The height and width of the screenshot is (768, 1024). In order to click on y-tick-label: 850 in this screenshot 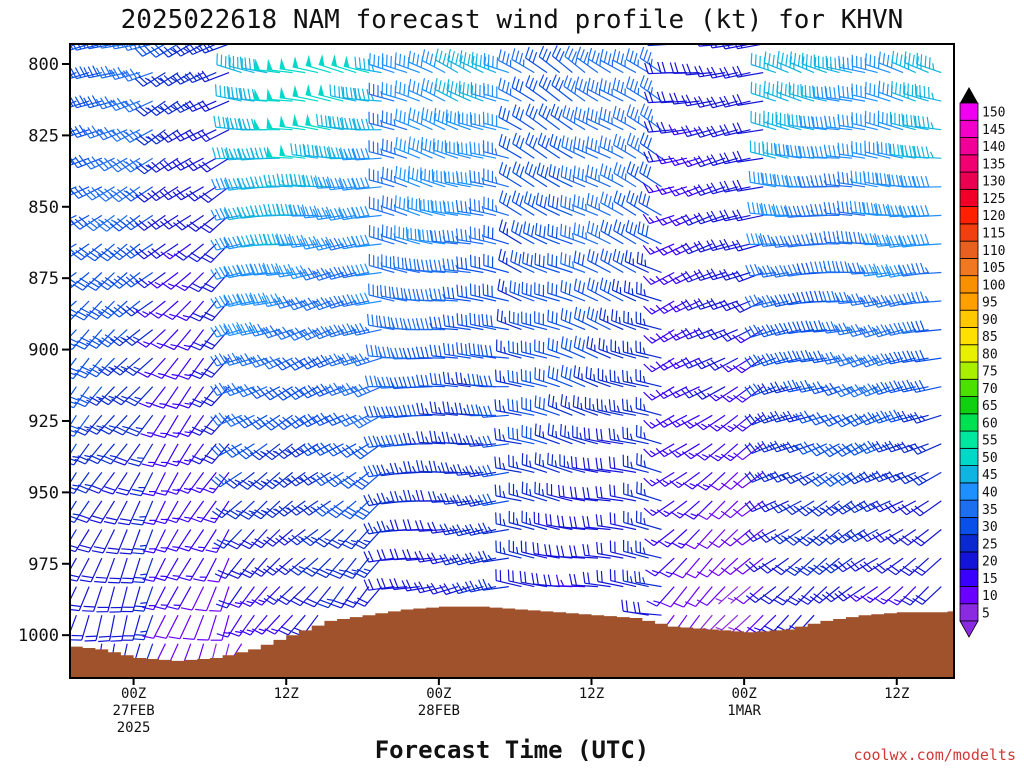, I will do `click(43, 208)`.